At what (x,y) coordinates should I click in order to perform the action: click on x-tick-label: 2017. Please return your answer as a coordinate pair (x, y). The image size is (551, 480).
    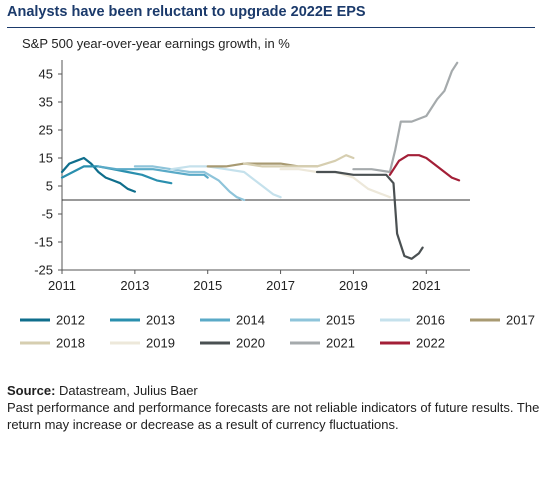
    Looking at the image, I should click on (280, 285).